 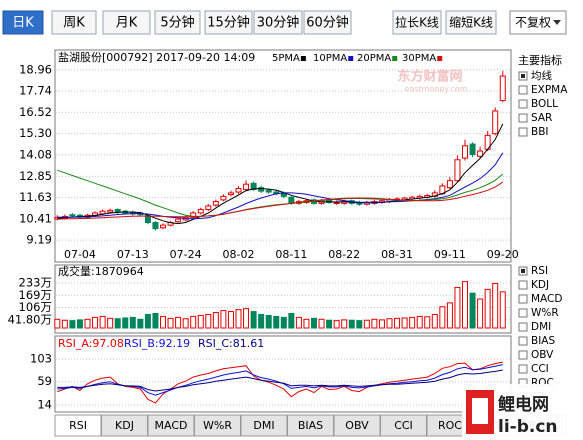 What do you see at coordinates (39, 240) in the screenshot?
I see `y-tick-label: 9.19` at bounding box center [39, 240].